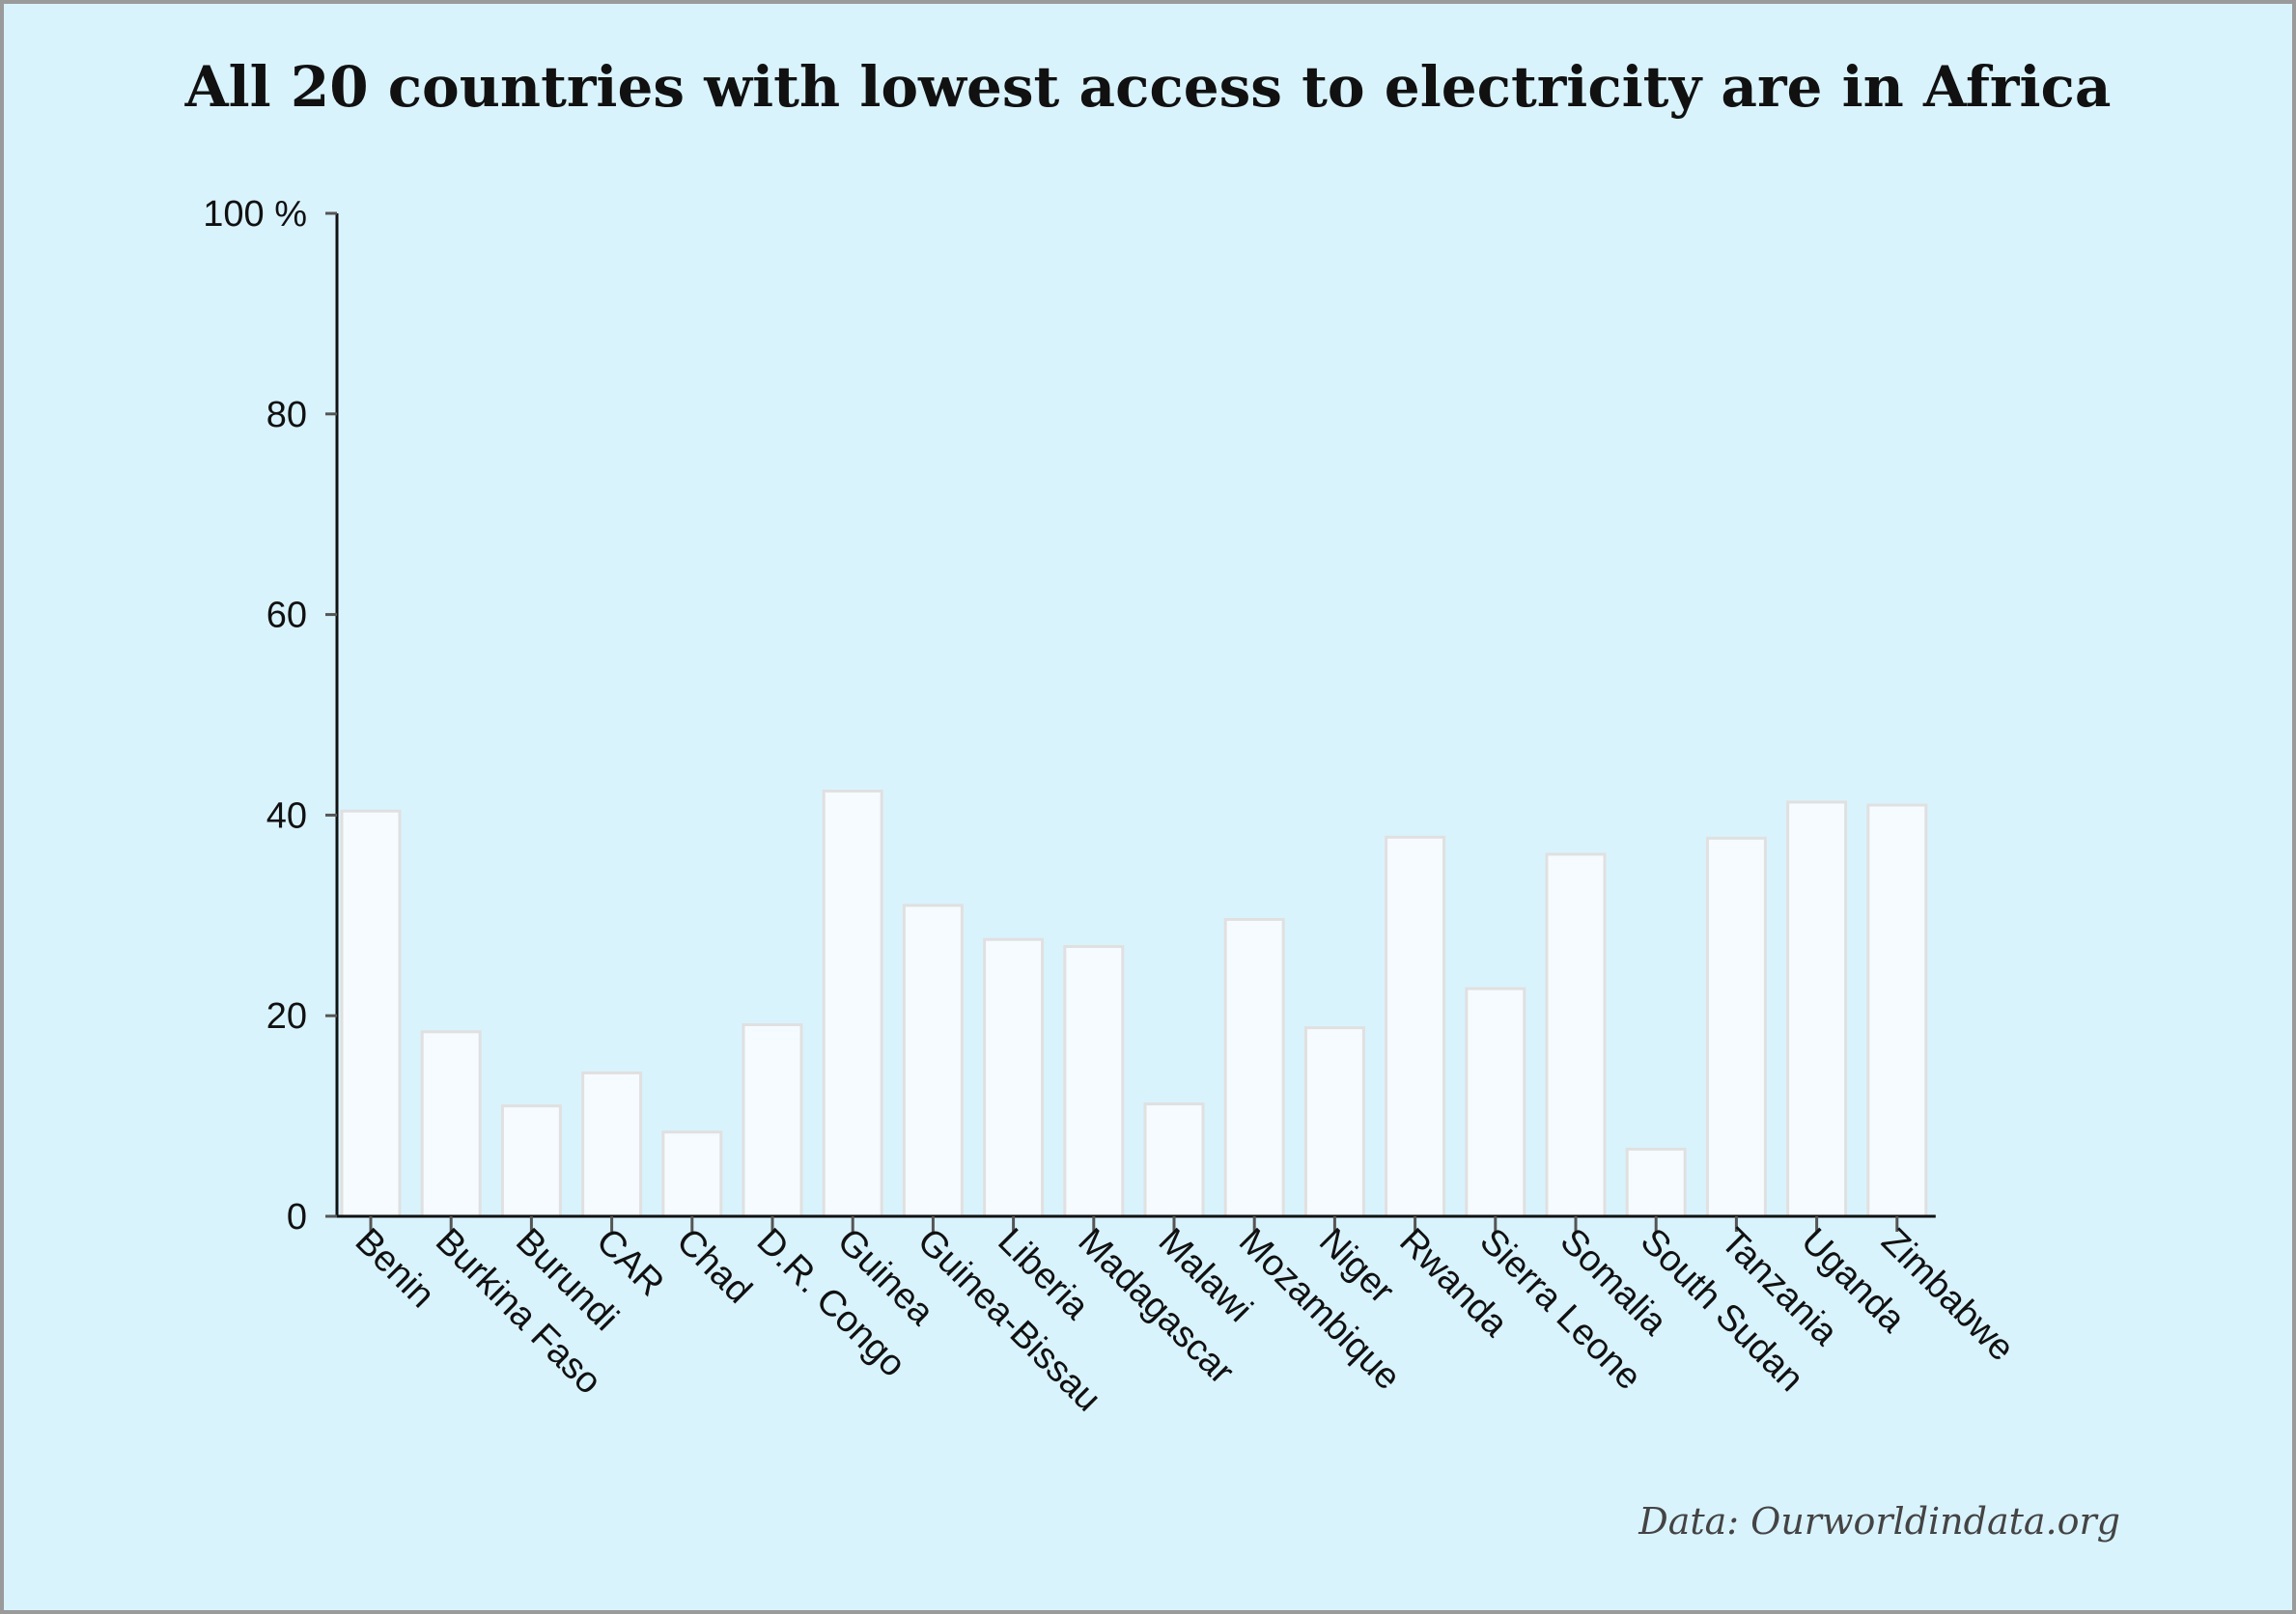 The image size is (2296, 1614). What do you see at coordinates (1879, 1521) in the screenshot?
I see `source-note: Data: Ourworldindata.org` at bounding box center [1879, 1521].